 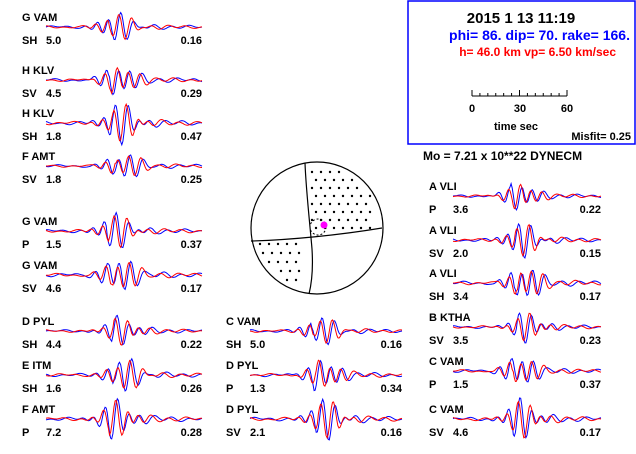 What do you see at coordinates (521, 111) in the screenshot?
I see `time-scale-bar: 0 30 60 time sec` at bounding box center [521, 111].